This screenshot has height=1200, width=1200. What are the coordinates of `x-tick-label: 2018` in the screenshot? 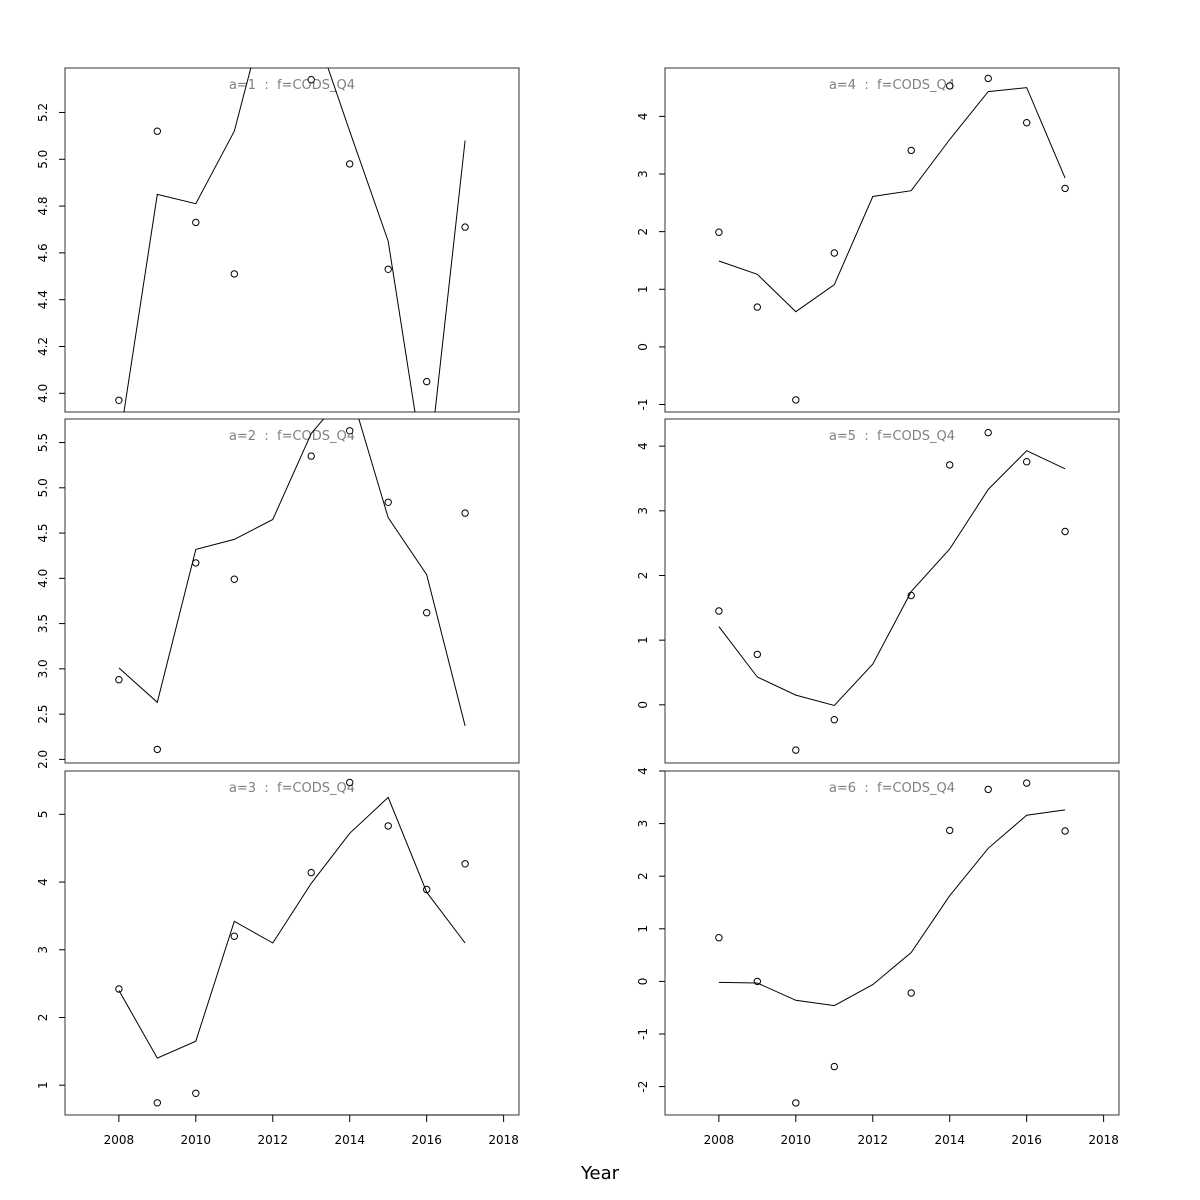 It's located at (1103, 1140).